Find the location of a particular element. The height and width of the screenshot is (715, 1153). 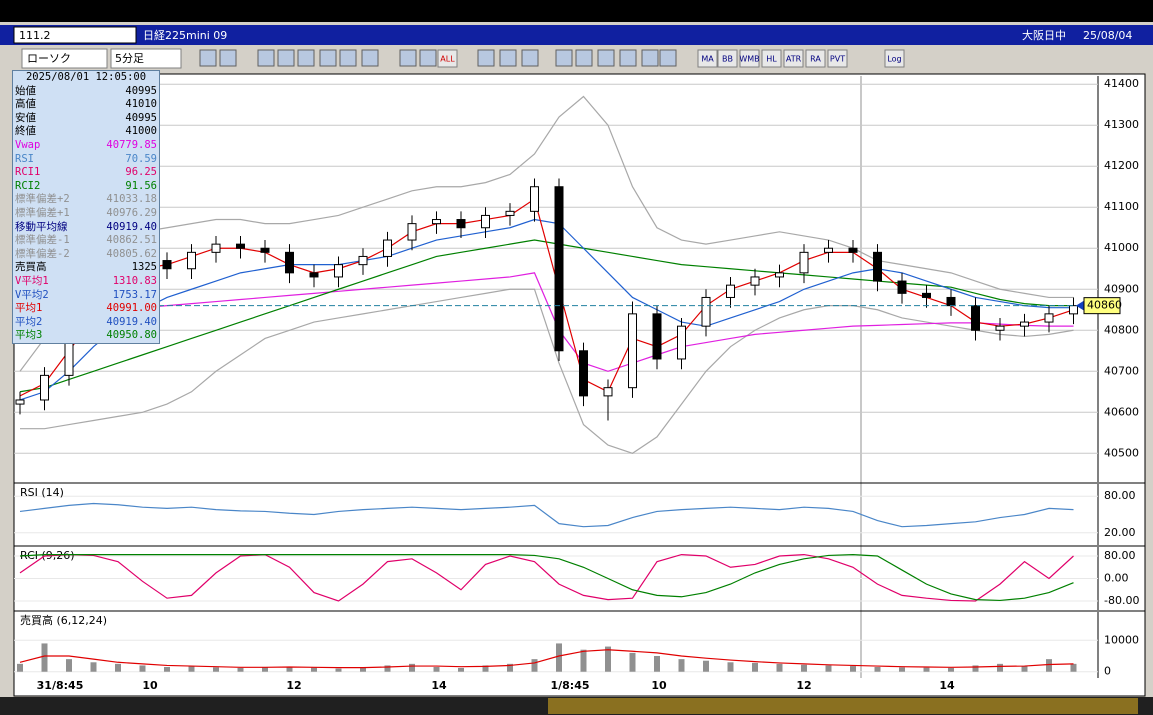

session: 大阪日中 is located at coordinates (1044, 35).